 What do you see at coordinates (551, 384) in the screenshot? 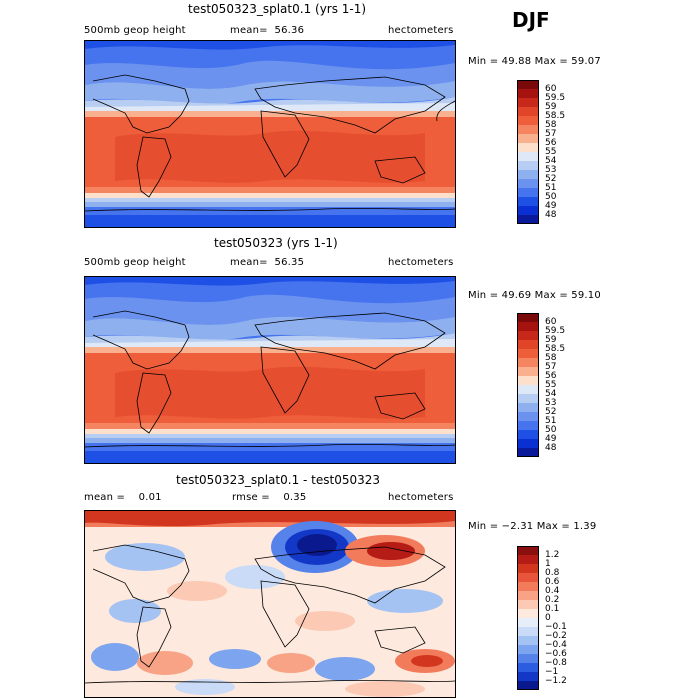
I see `panel2-colorbar-tick-label: 55` at bounding box center [551, 384].